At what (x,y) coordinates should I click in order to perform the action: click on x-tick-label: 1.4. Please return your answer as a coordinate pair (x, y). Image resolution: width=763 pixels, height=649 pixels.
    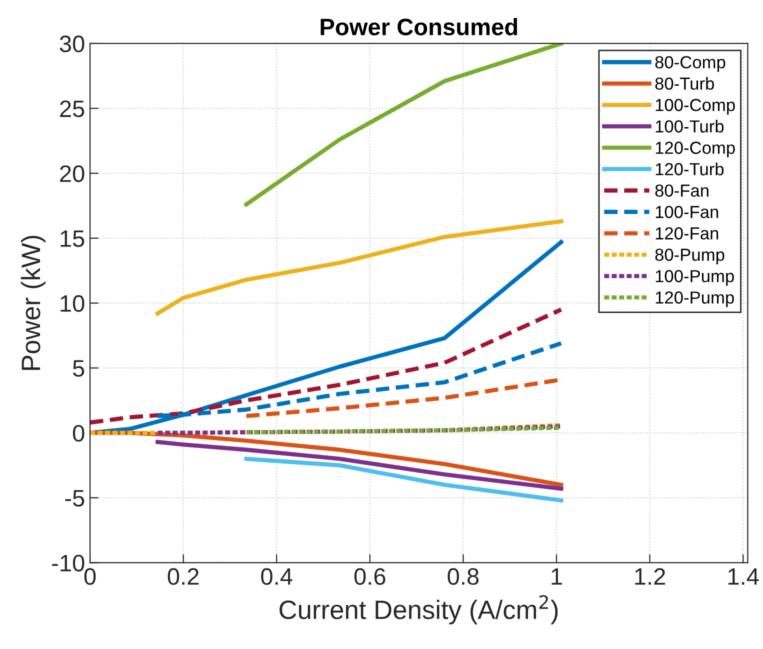
    Looking at the image, I should click on (743, 576).